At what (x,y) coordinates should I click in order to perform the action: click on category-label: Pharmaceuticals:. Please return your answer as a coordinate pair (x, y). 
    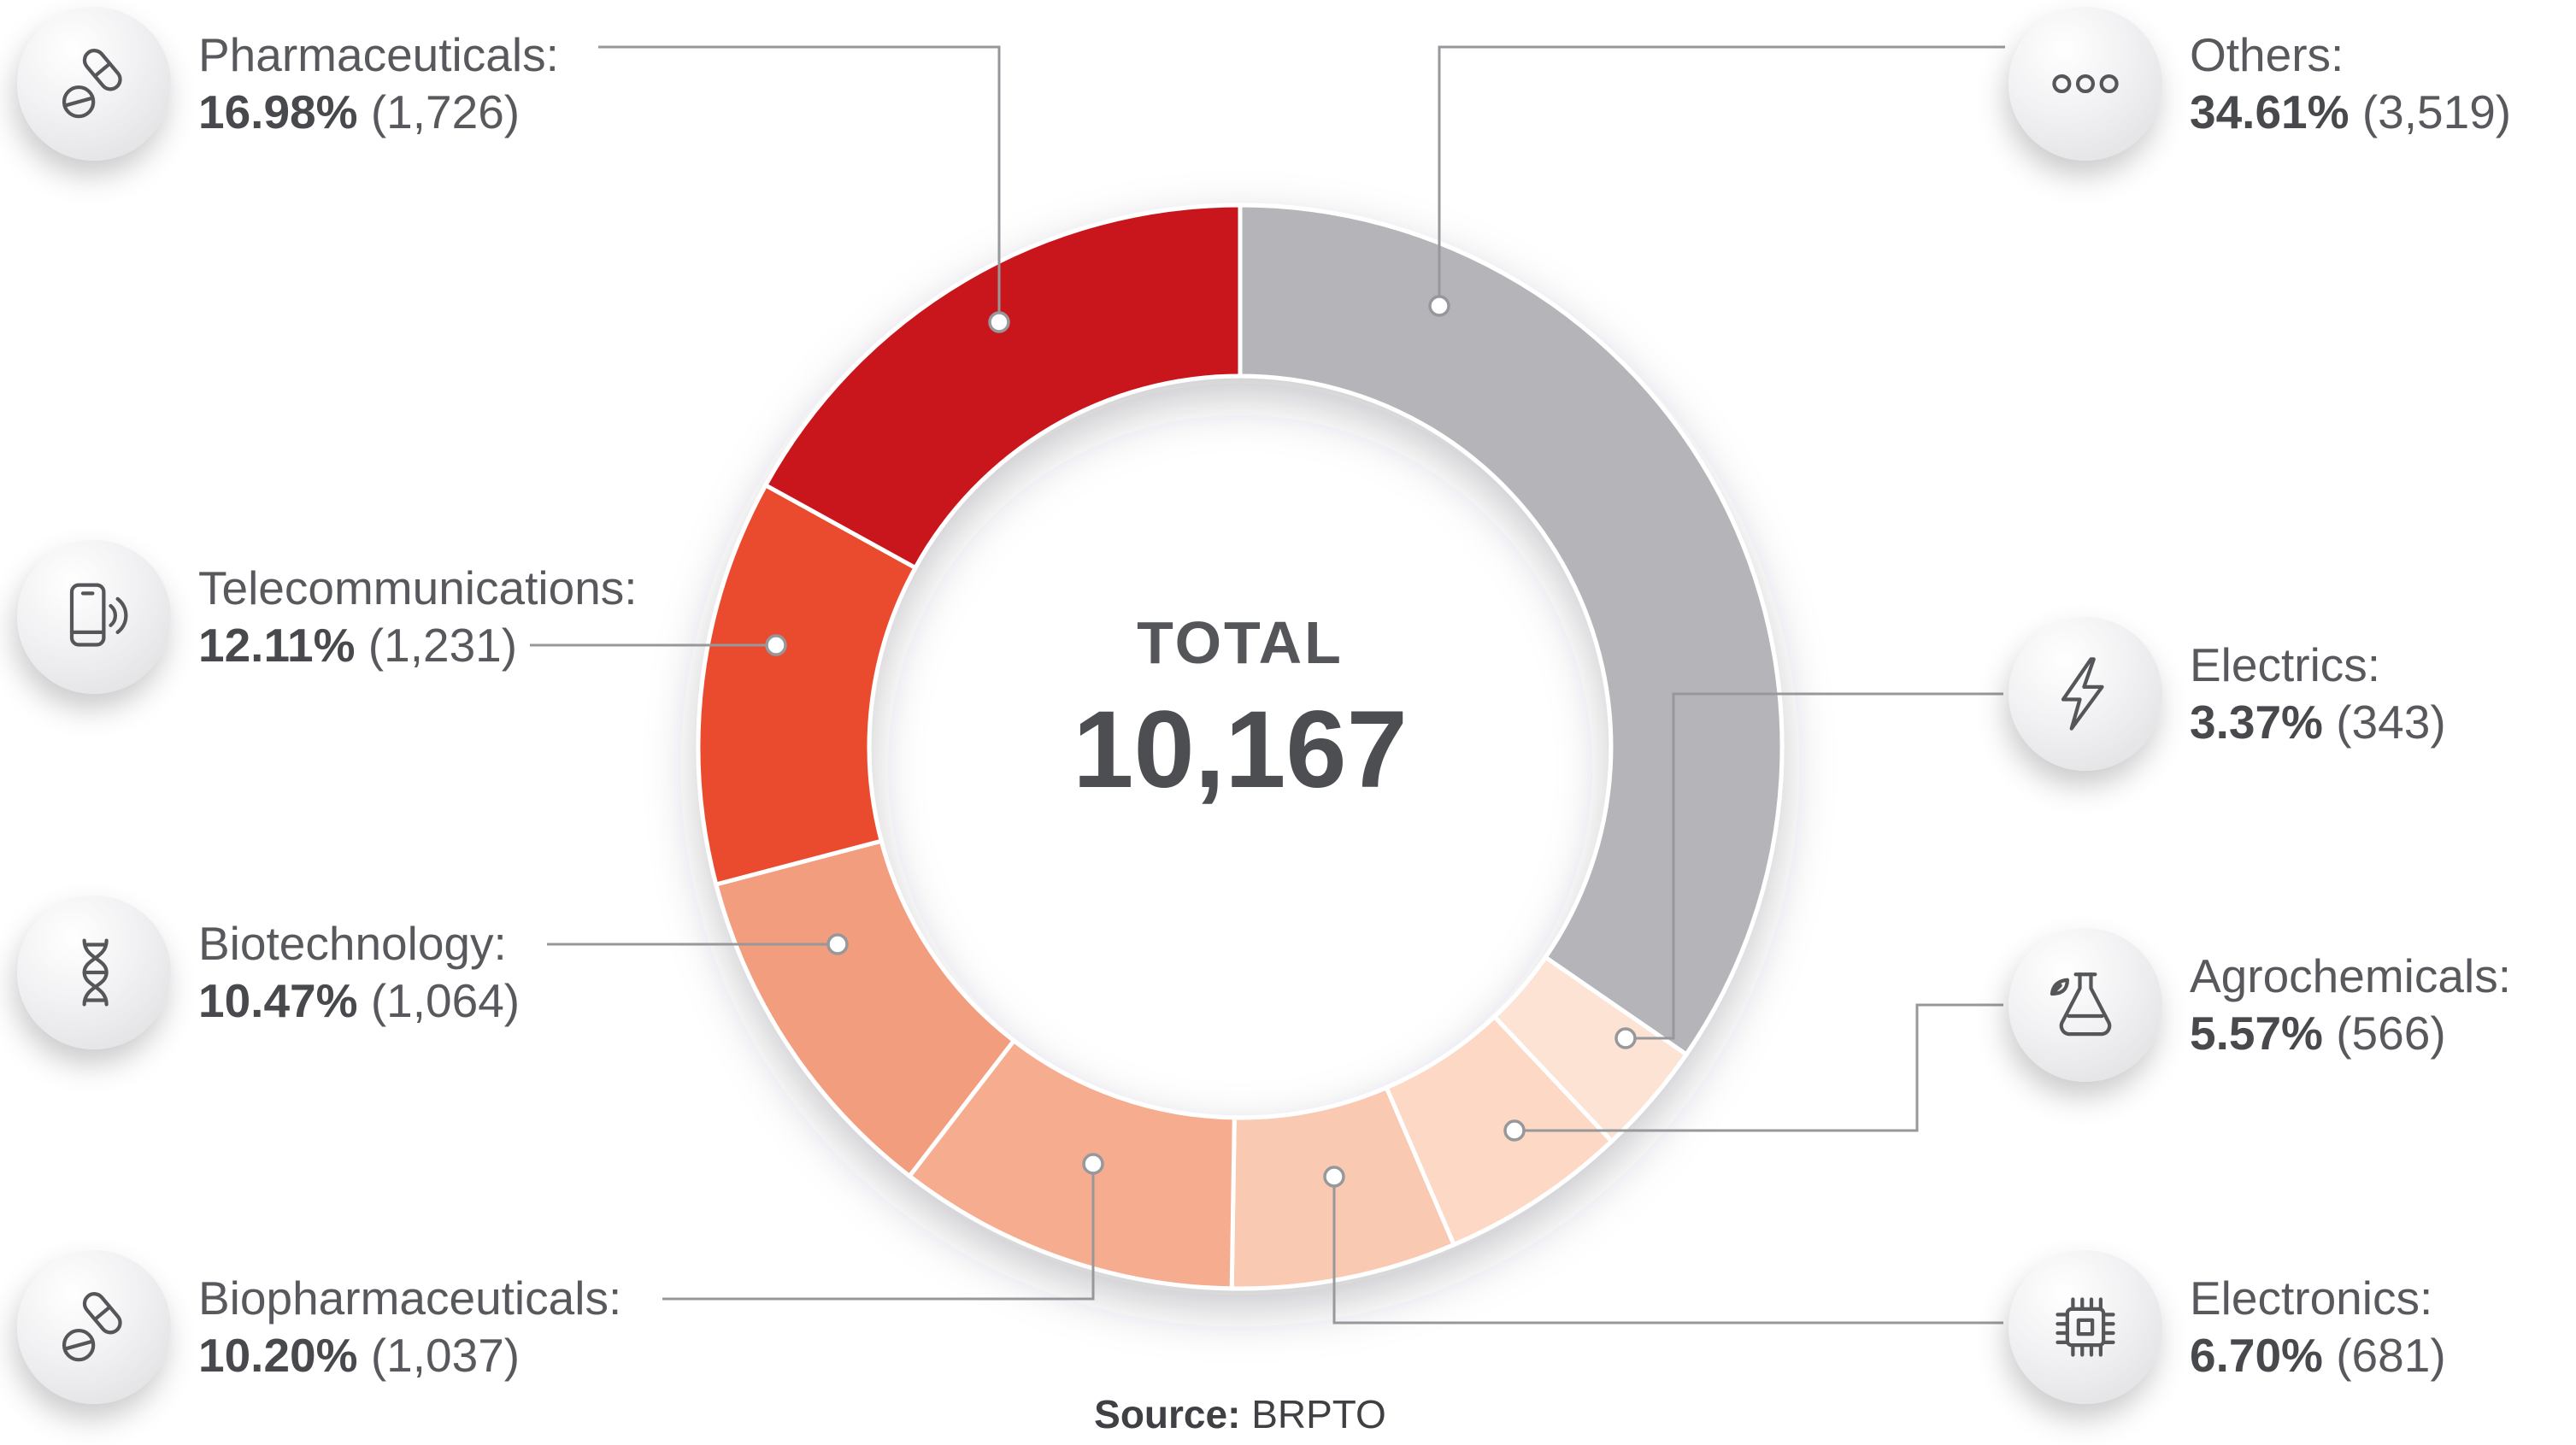
    Looking at the image, I should click on (378, 54).